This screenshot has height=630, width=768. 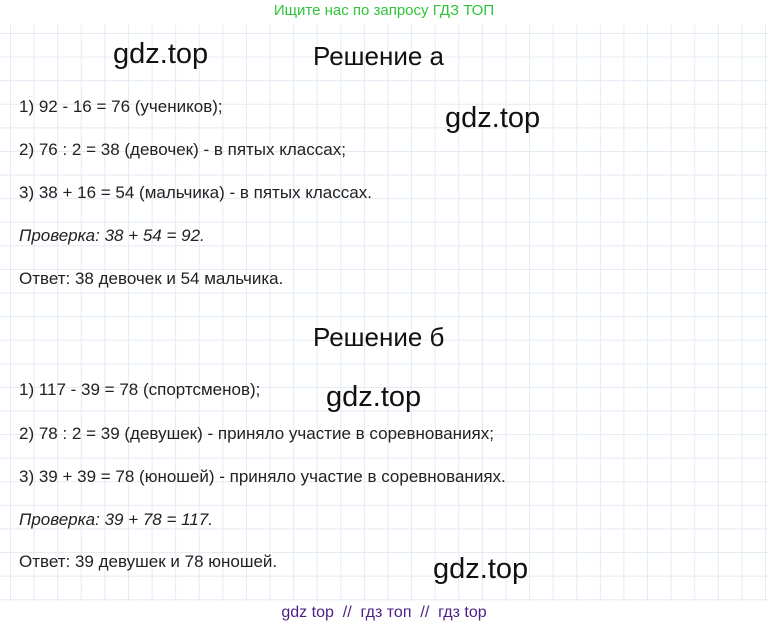 I want to click on answer-line: Ответ: 38 девочек и 54 мальчика., so click(x=151, y=278).